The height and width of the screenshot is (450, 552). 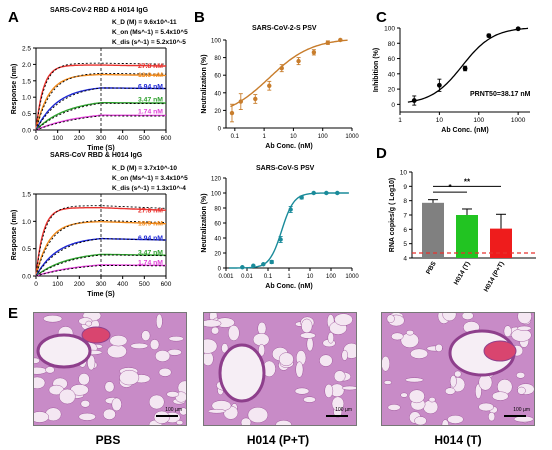 I want to click on panel-label-a: A, so click(x=13, y=17).